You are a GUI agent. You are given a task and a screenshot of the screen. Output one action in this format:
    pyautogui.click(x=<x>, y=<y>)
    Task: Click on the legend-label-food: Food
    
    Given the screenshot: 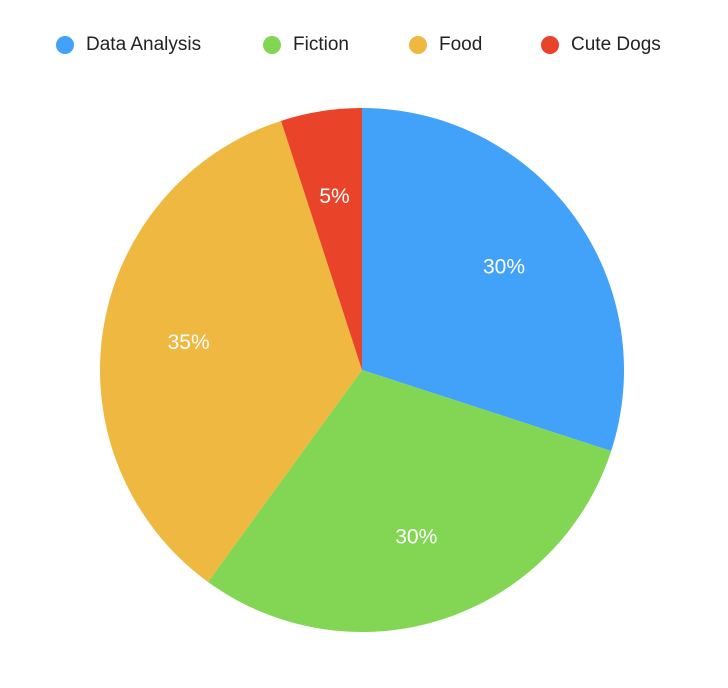 What is the action you would take?
    pyautogui.click(x=461, y=44)
    